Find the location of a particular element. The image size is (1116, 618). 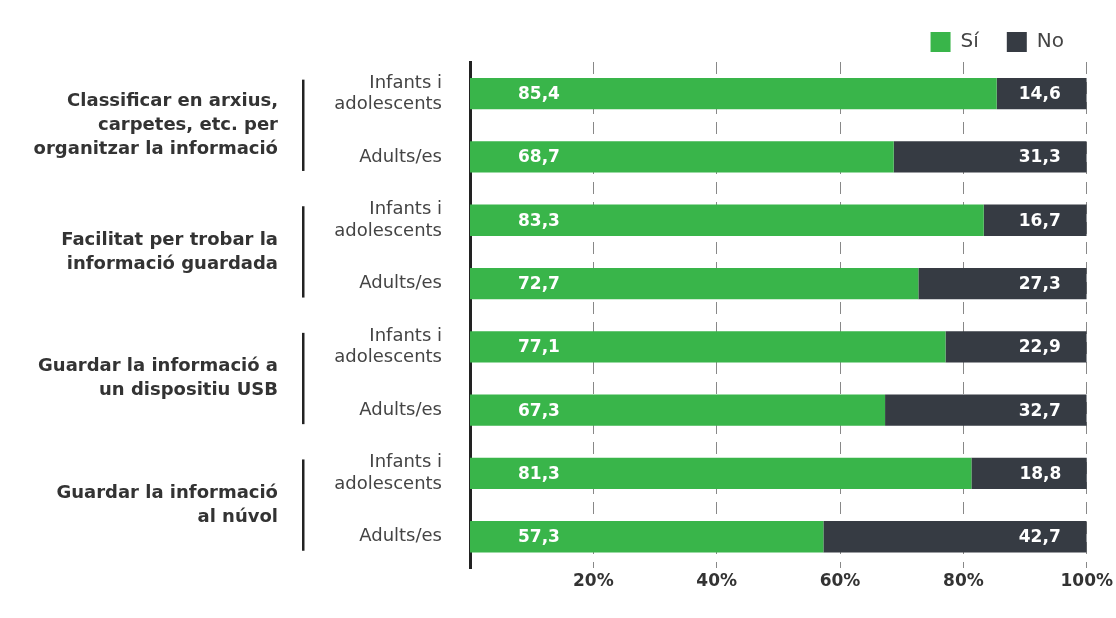

legend-label: Sí is located at coordinates (970, 40).